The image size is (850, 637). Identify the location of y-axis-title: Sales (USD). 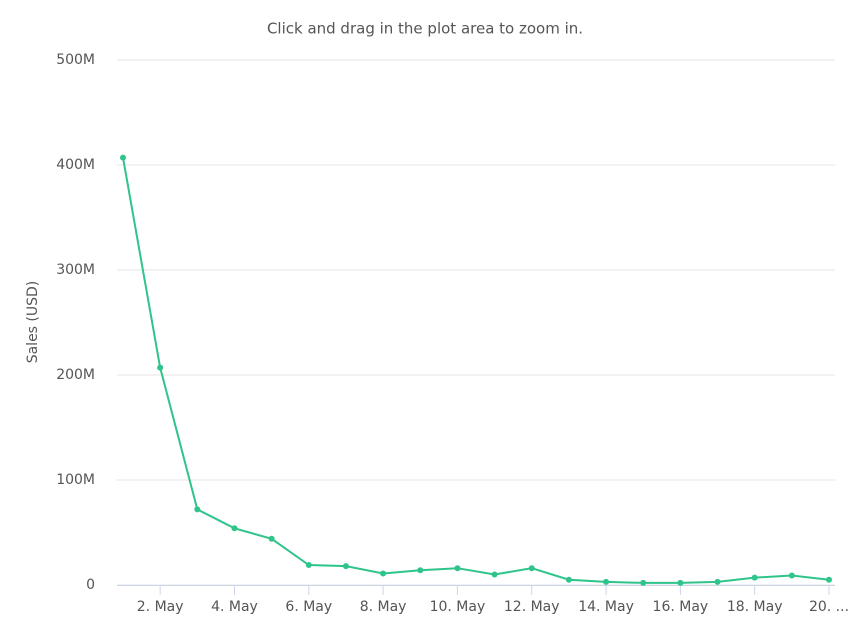
(33, 322).